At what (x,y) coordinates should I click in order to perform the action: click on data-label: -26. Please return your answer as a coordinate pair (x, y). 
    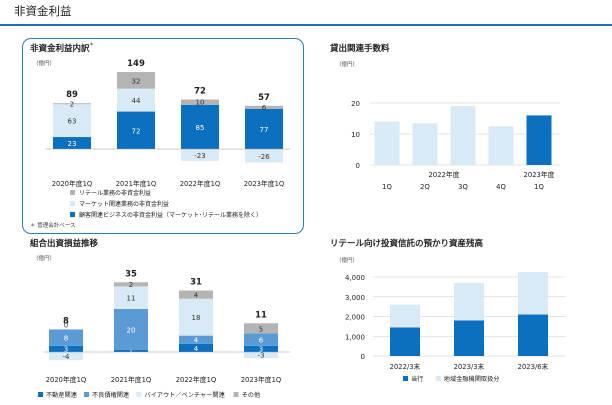
    Looking at the image, I should click on (264, 157).